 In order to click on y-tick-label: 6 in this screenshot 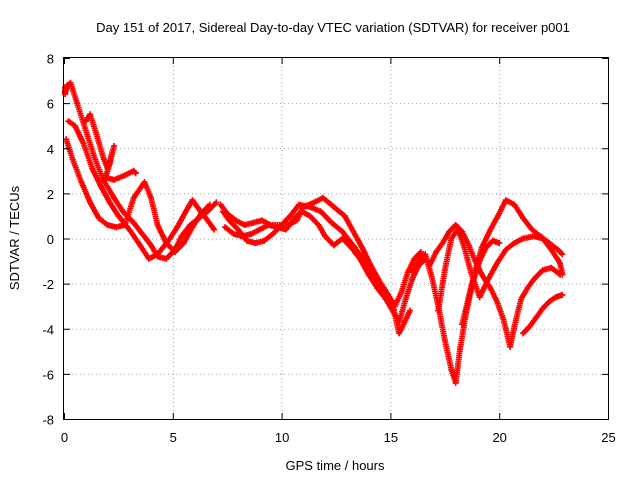, I will do `click(50, 104)`.